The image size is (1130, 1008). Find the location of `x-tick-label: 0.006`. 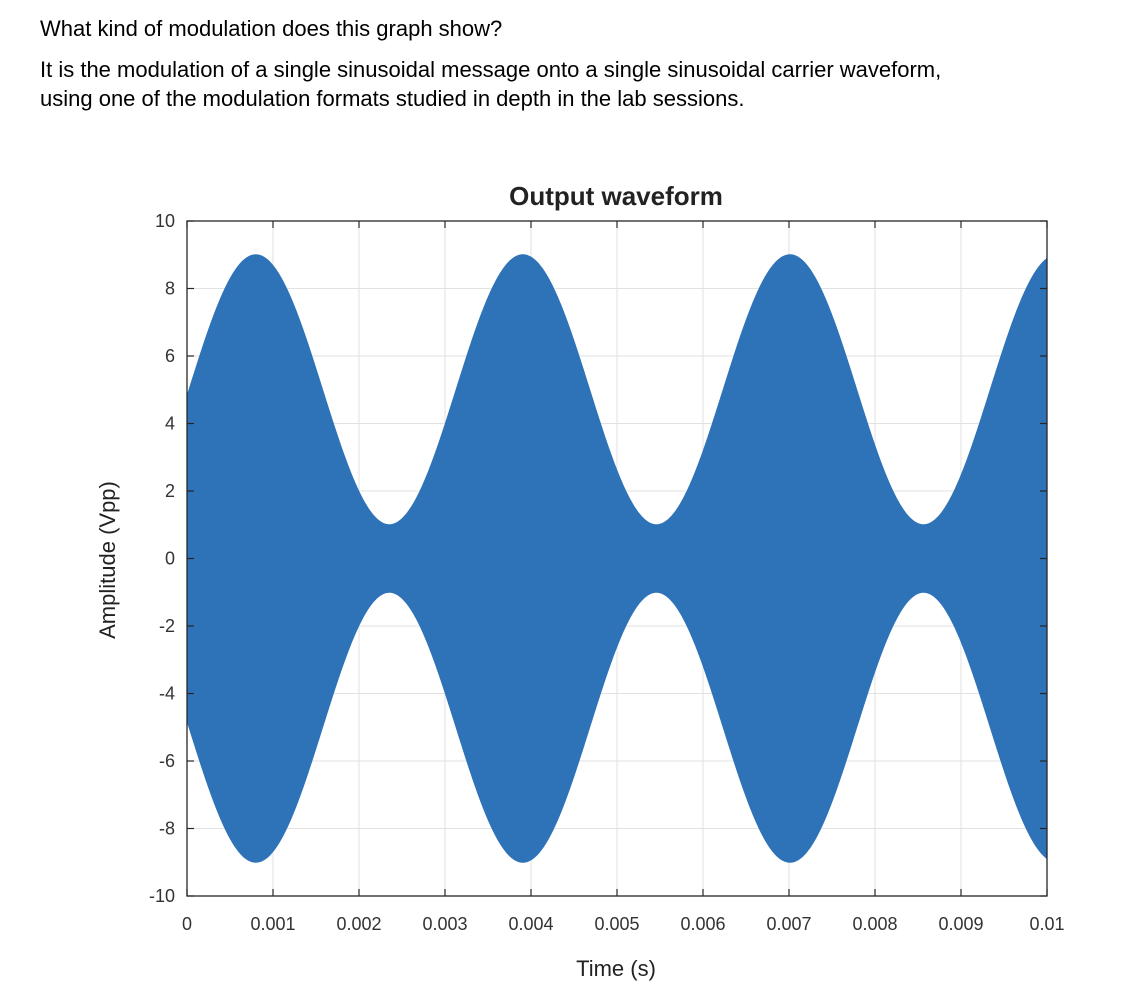

x-tick-label: 0.006 is located at coordinates (702, 924).